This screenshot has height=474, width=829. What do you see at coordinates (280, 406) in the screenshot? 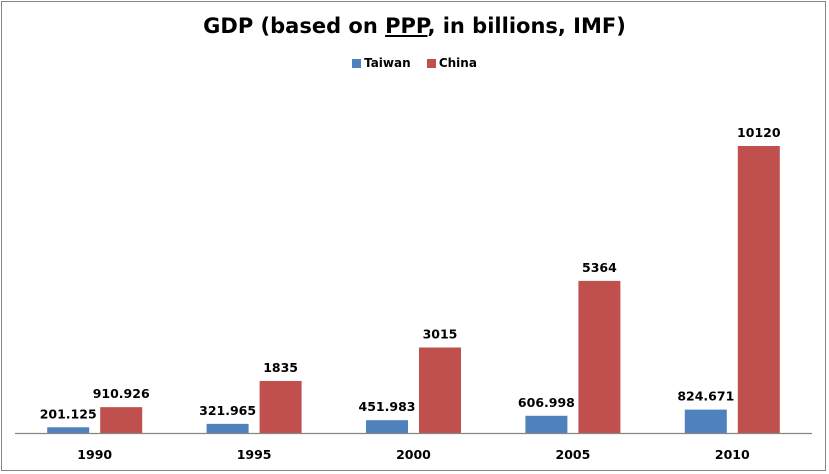
I see `bar-china-1995` at bounding box center [280, 406].